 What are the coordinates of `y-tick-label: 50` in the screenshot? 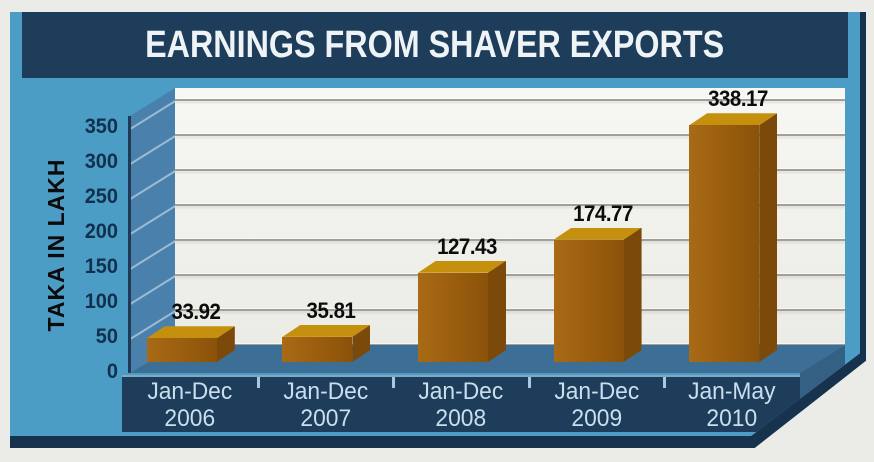 It's located at (106, 336).